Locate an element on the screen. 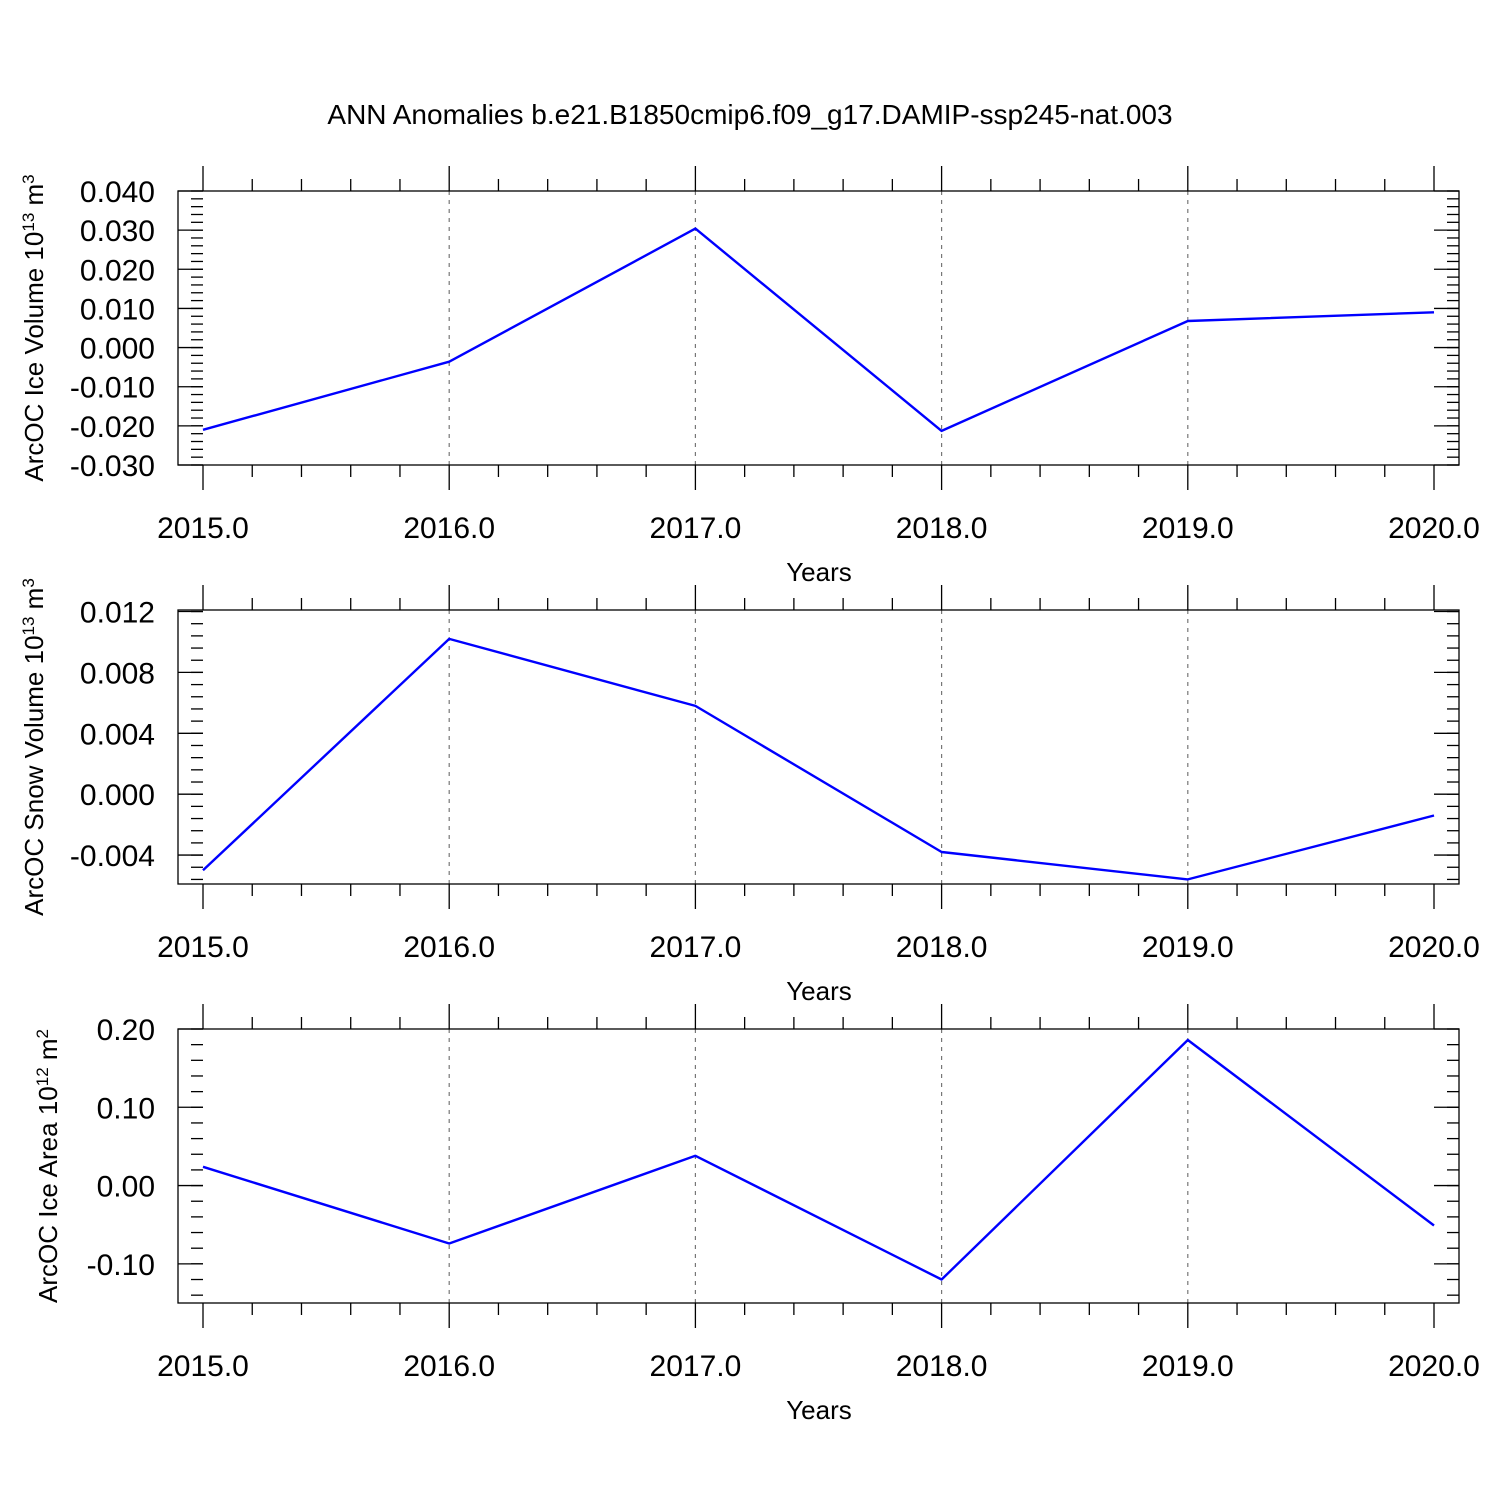  y-axis-label: ArcOC Ice Volume 1013 m3 is located at coordinates (34, 327).